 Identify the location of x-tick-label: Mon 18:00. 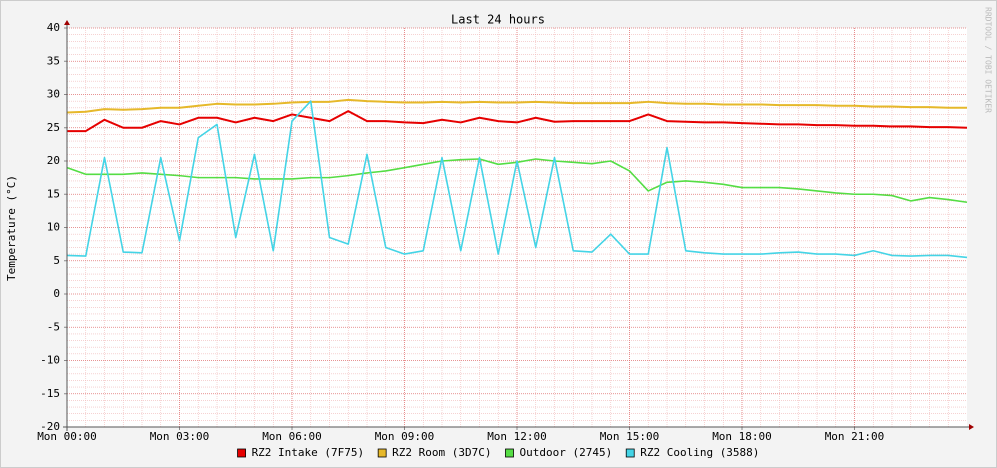
(742, 436).